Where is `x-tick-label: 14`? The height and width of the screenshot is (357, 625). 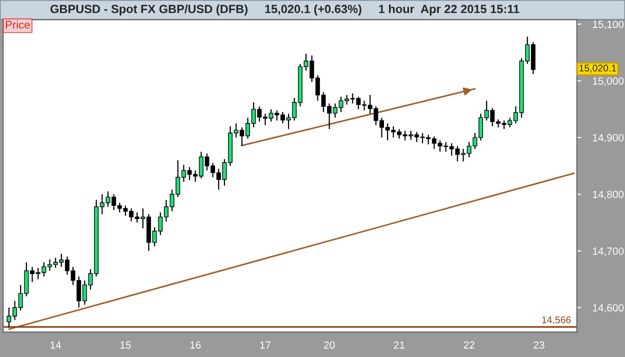 x-tick-label: 14 is located at coordinates (56, 345).